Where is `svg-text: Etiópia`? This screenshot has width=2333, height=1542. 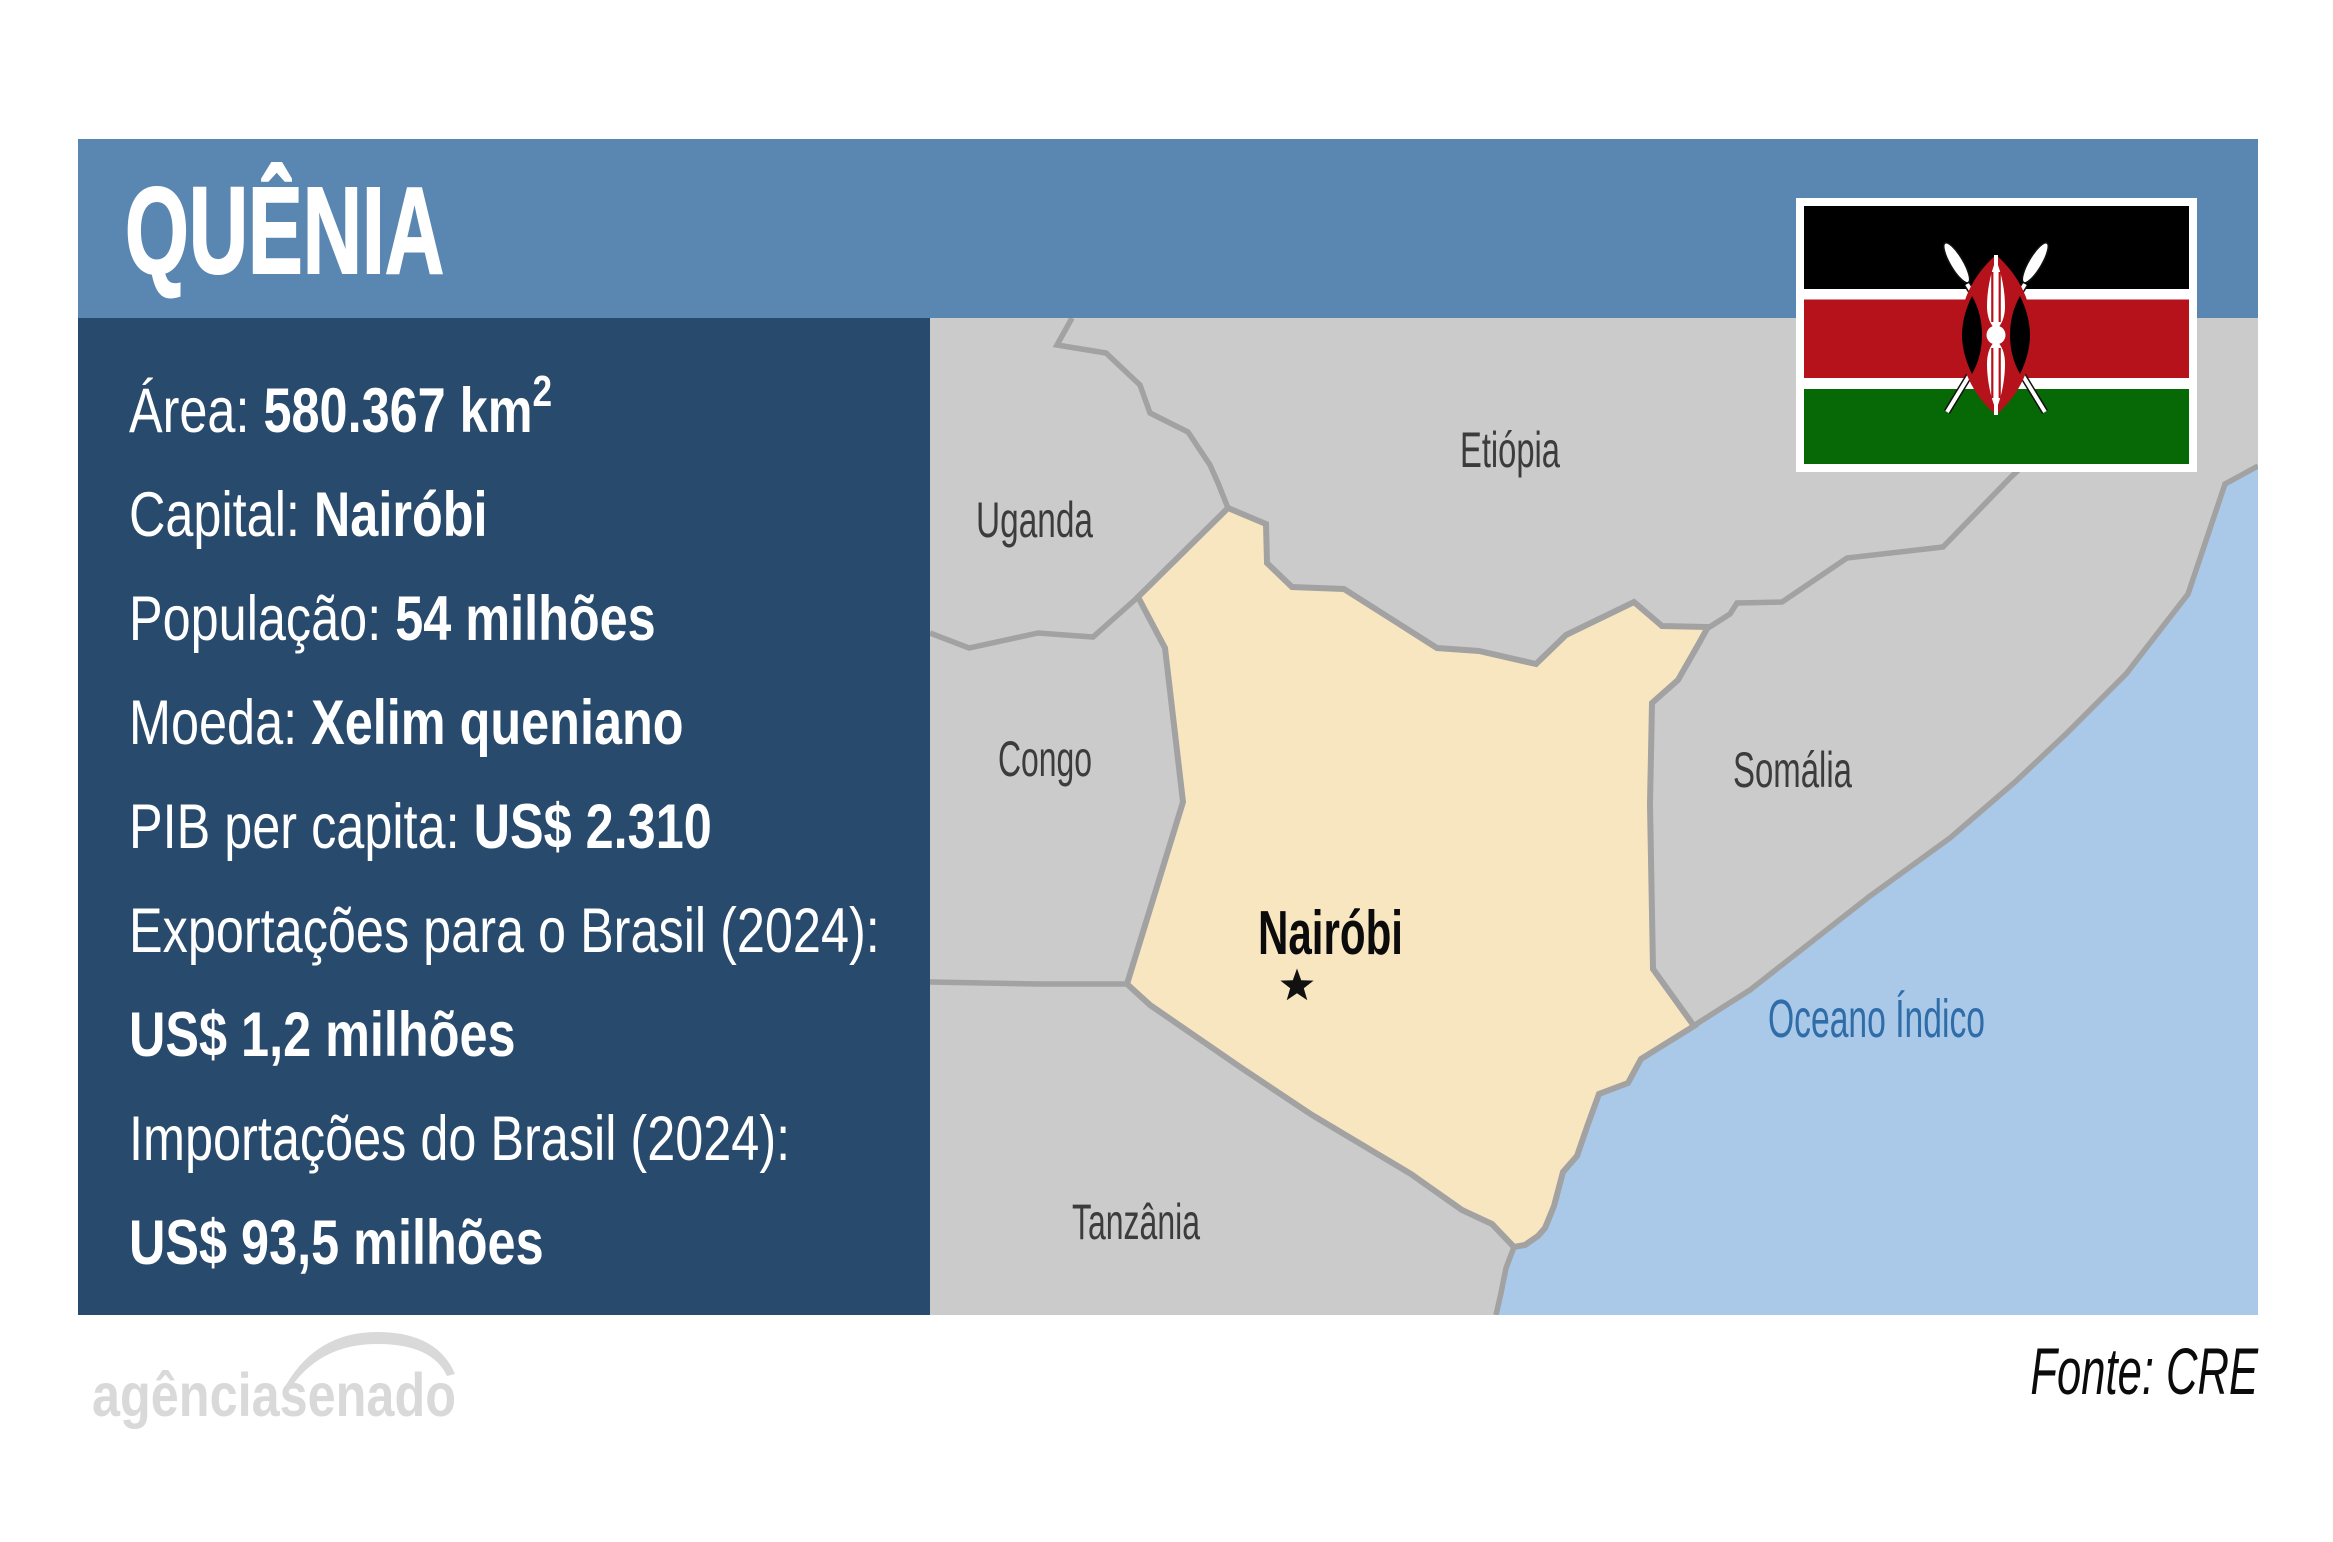
svg-text: Etiópia is located at coordinates (1510, 450).